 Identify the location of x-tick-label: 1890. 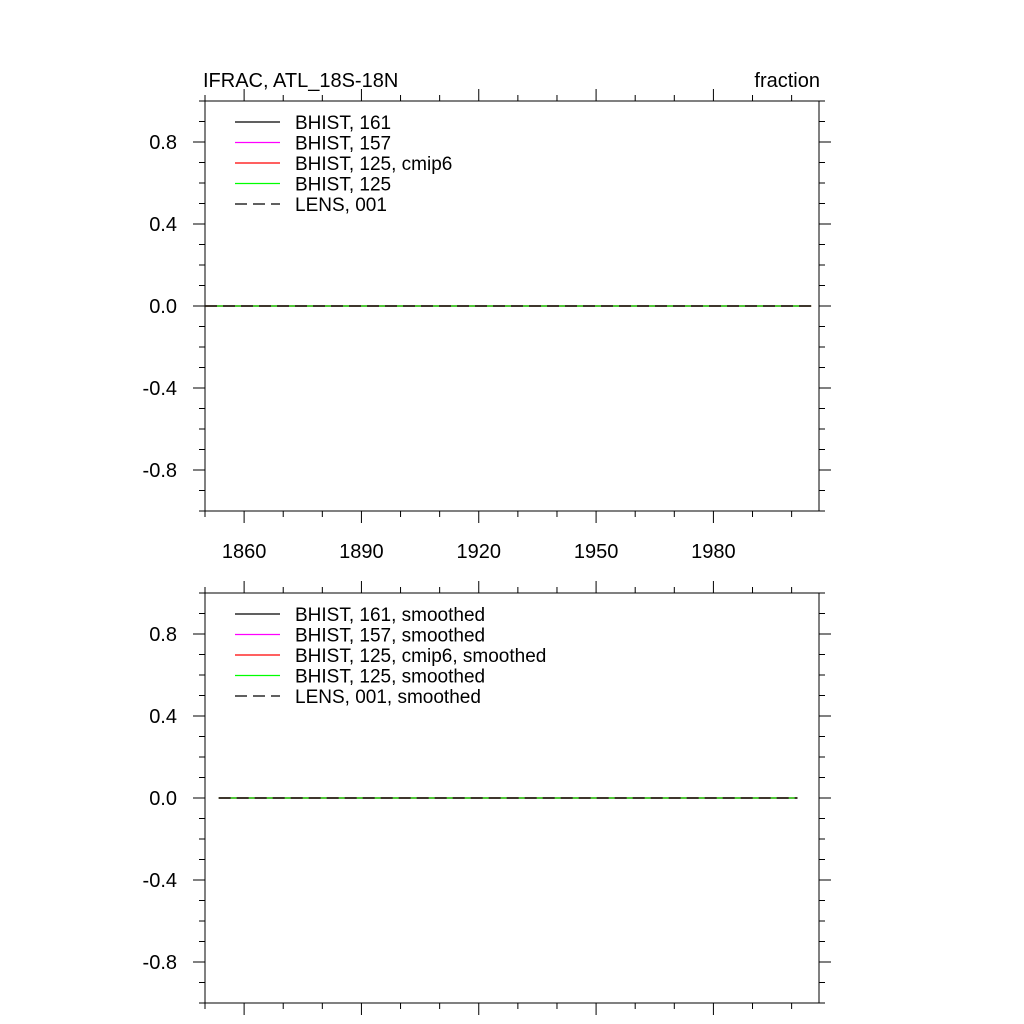
(361, 552).